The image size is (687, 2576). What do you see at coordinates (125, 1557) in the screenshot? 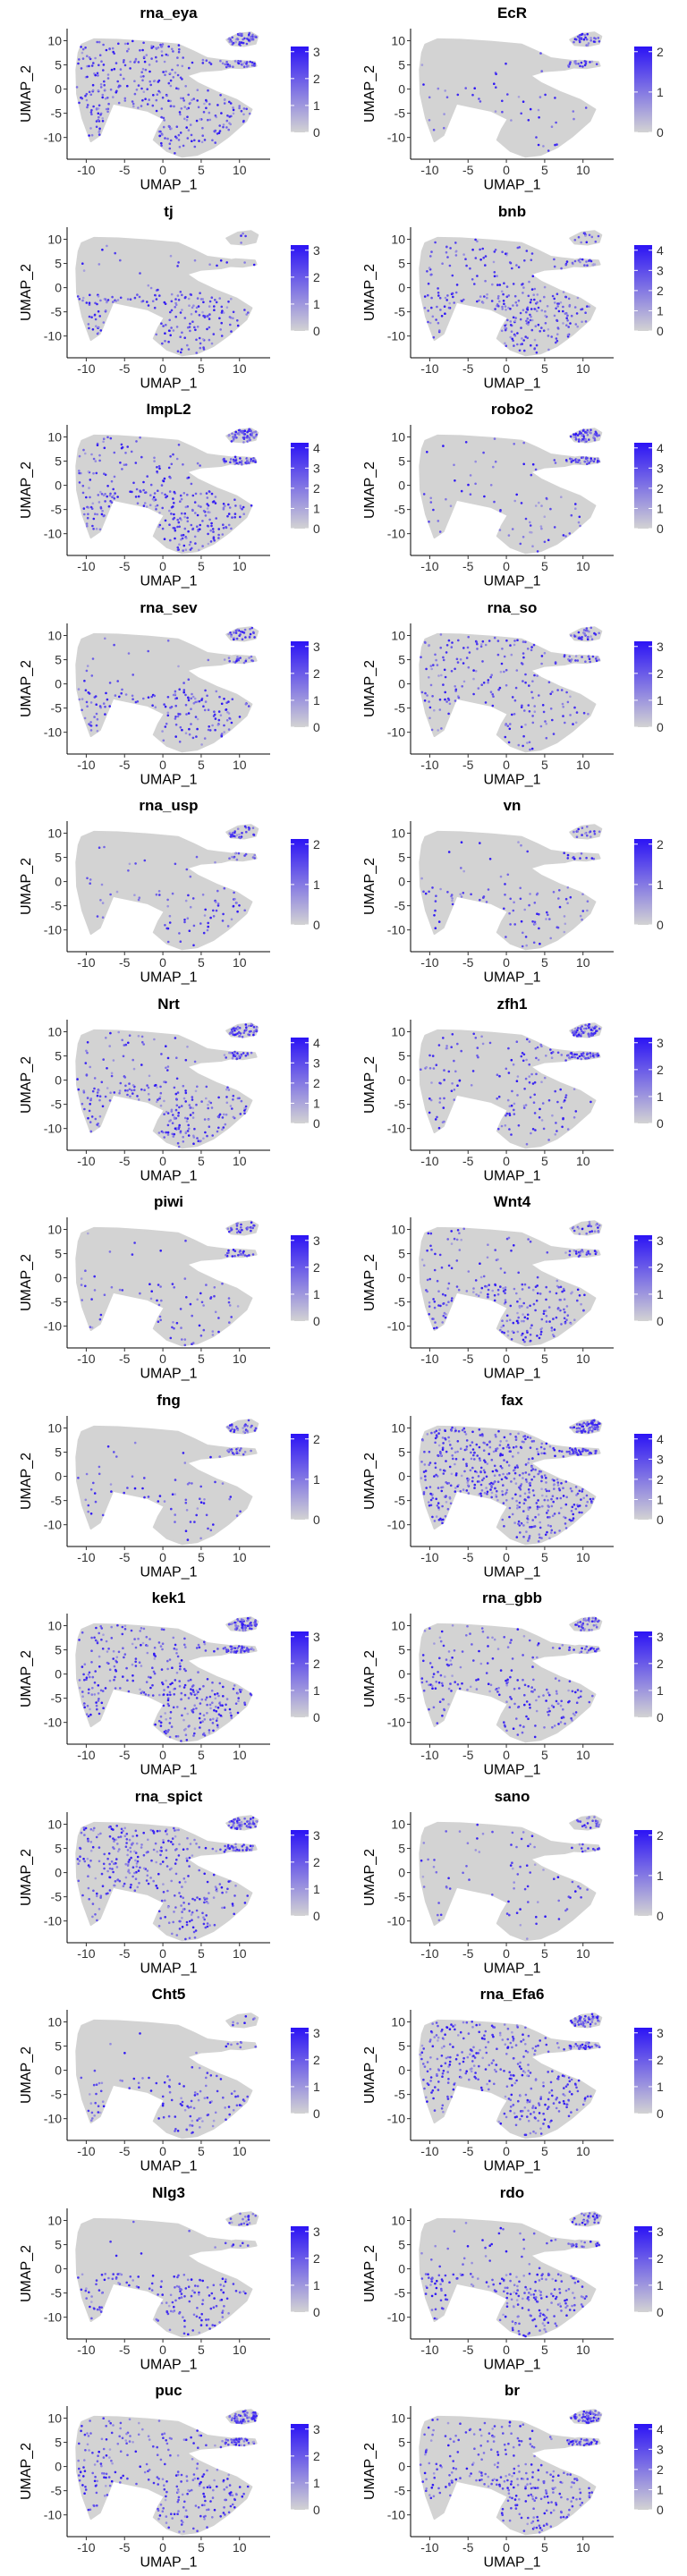
I see `x-tick-label: -5` at bounding box center [125, 1557].